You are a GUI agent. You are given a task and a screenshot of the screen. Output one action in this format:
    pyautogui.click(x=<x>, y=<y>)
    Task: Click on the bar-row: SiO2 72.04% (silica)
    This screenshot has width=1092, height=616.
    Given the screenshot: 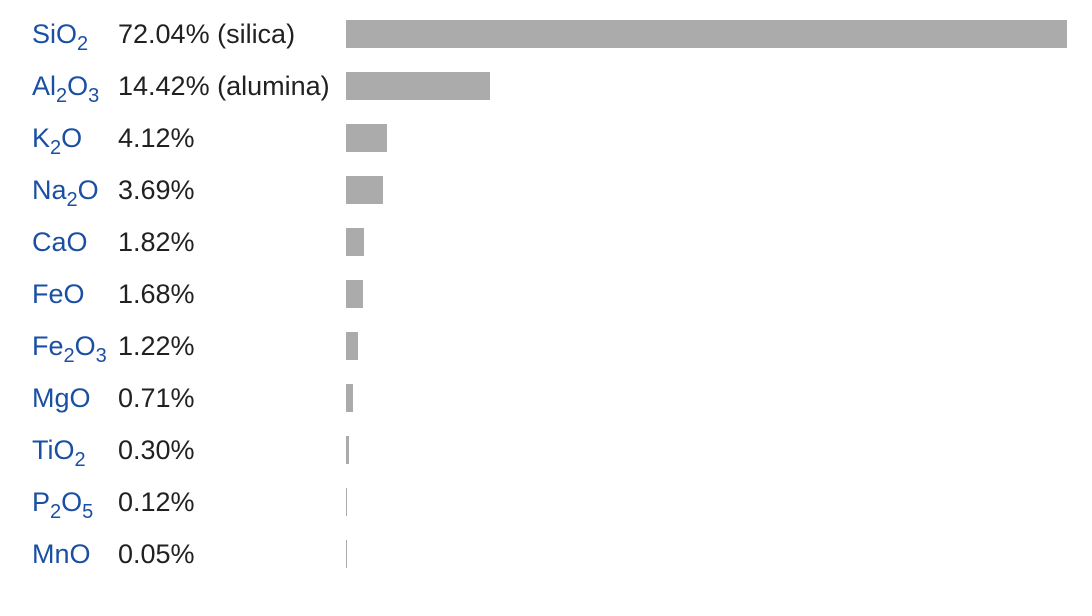 What is the action you would take?
    pyautogui.click(x=546, y=44)
    